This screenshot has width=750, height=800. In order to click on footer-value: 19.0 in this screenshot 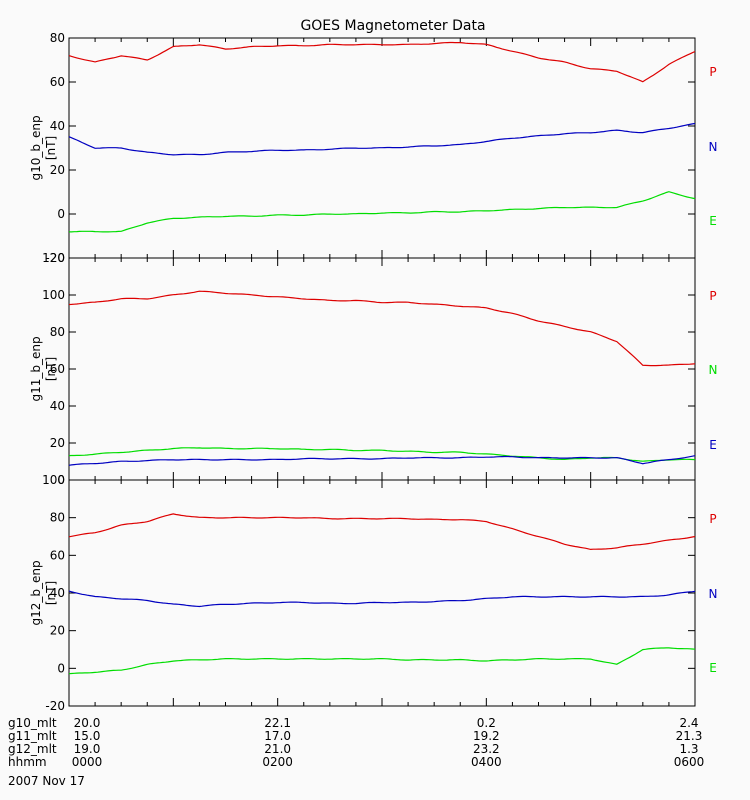, I will do `click(87, 749)`.